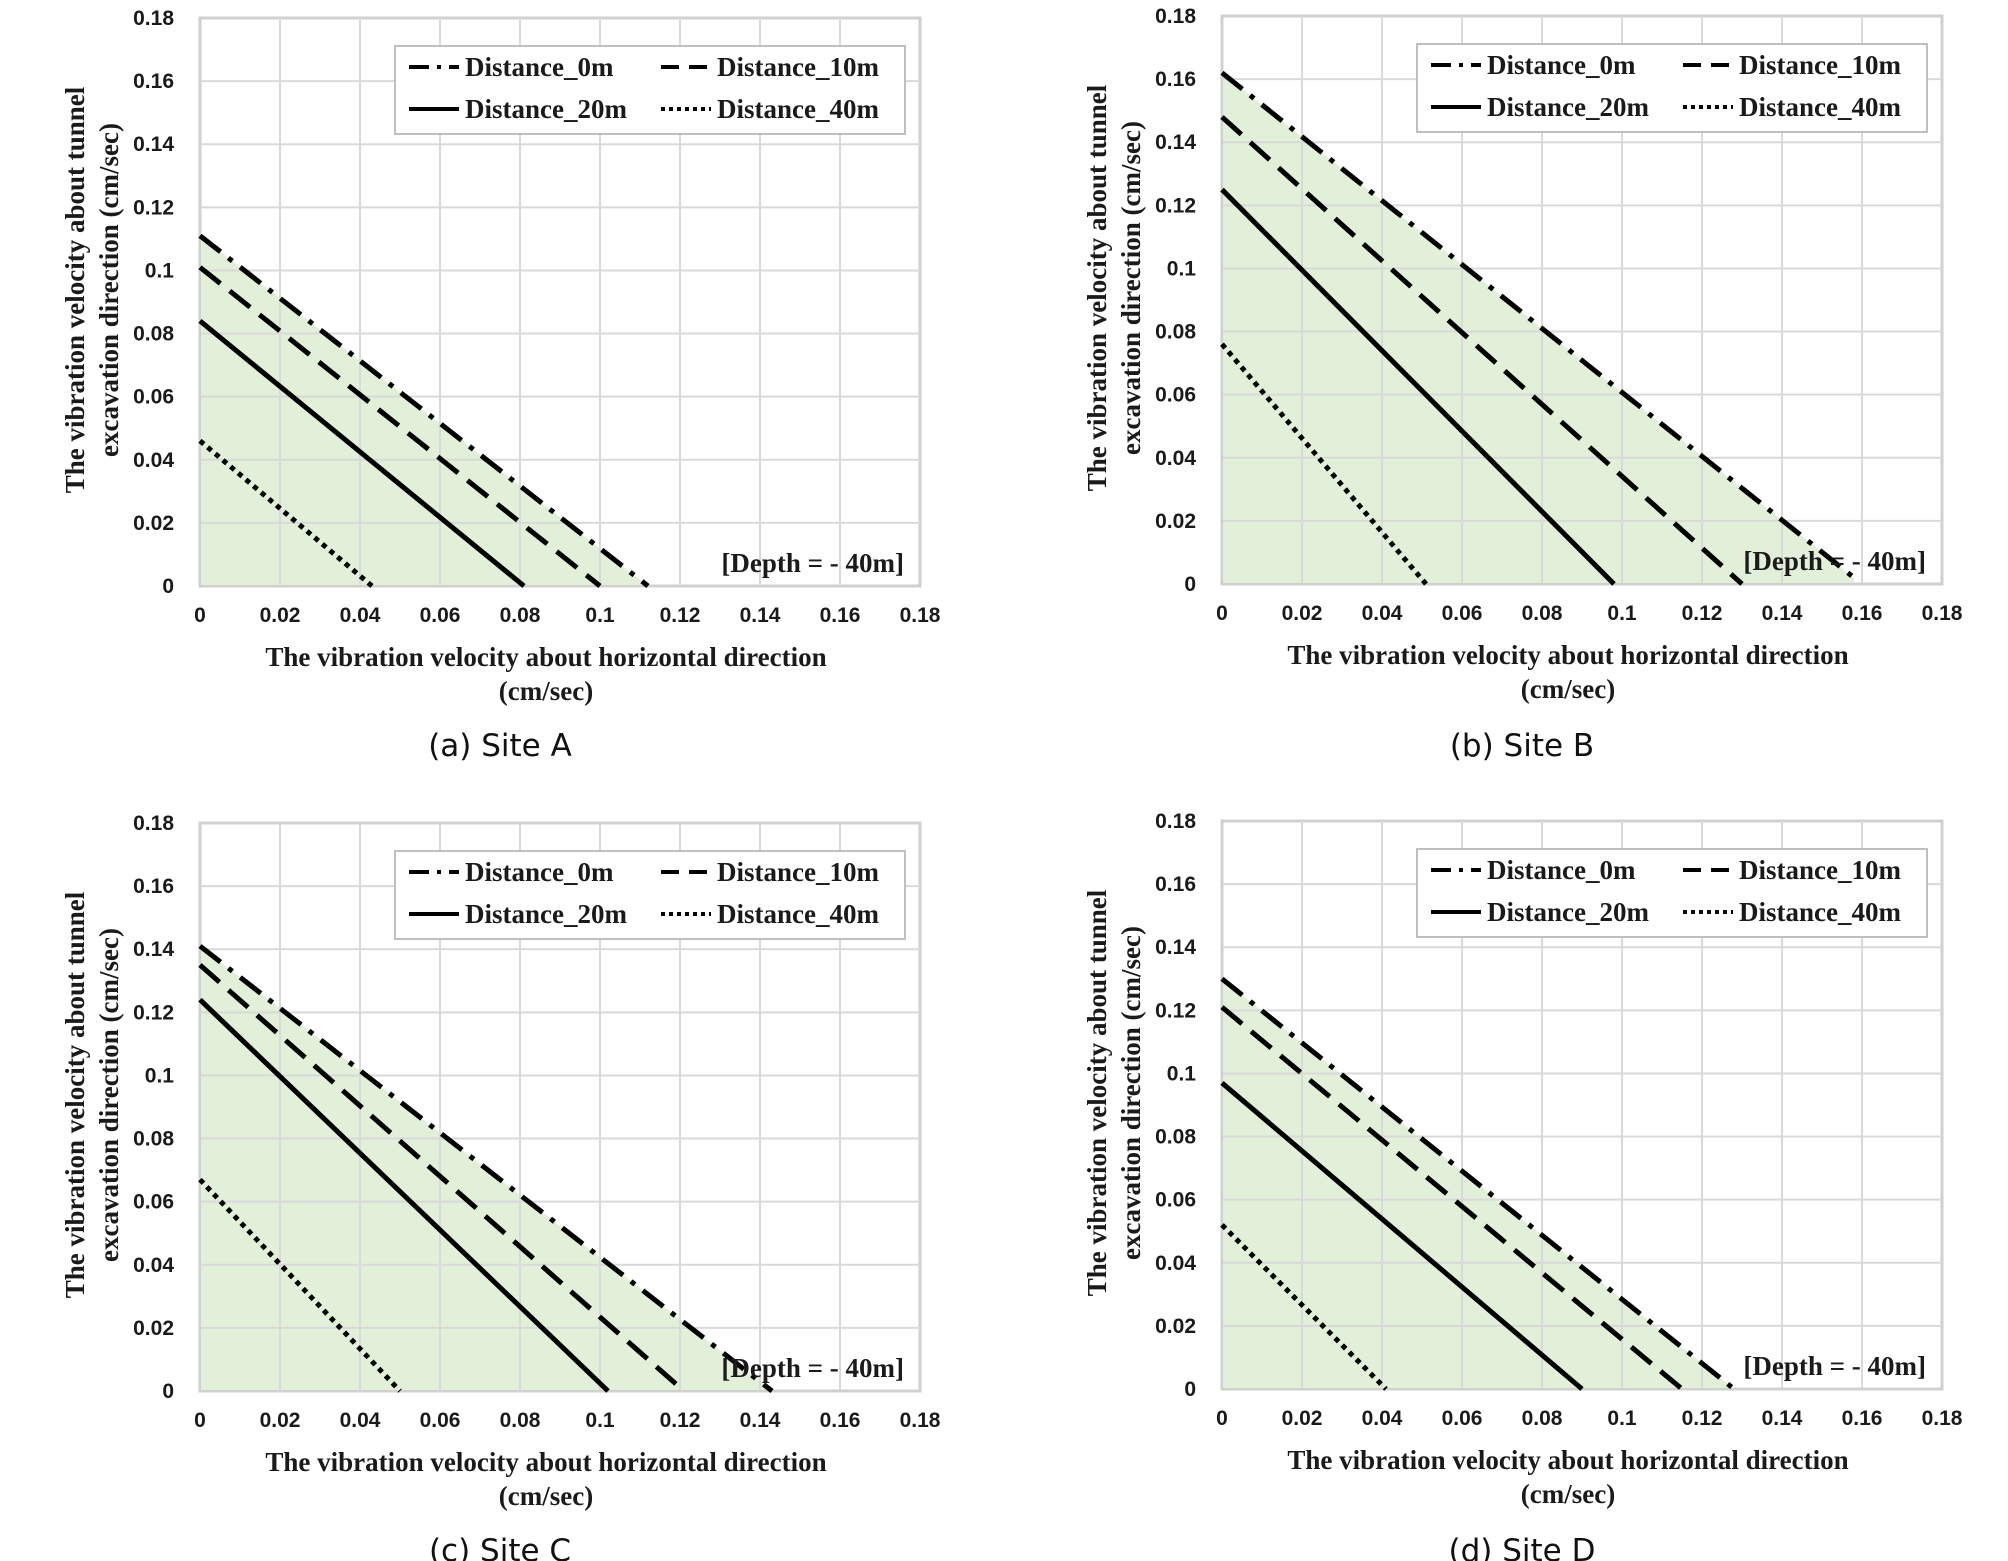 The image size is (2008, 1561). I want to click on panel-caption: (b) Site B, so click(1522, 746).